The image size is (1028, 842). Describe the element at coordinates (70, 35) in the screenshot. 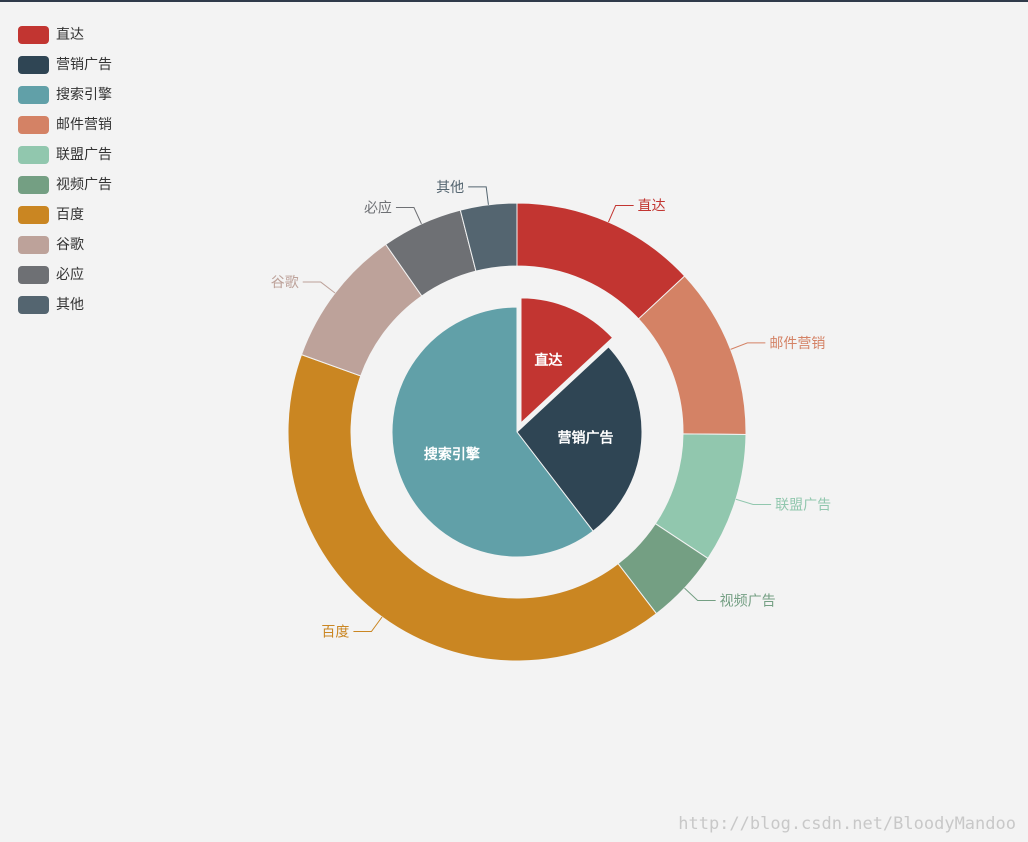

I see `legend-label: 直达` at that location.